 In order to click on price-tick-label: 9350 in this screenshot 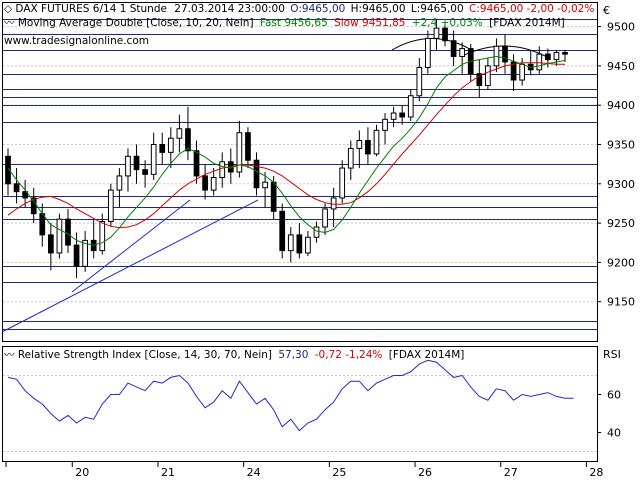, I will do `click(621, 144)`.